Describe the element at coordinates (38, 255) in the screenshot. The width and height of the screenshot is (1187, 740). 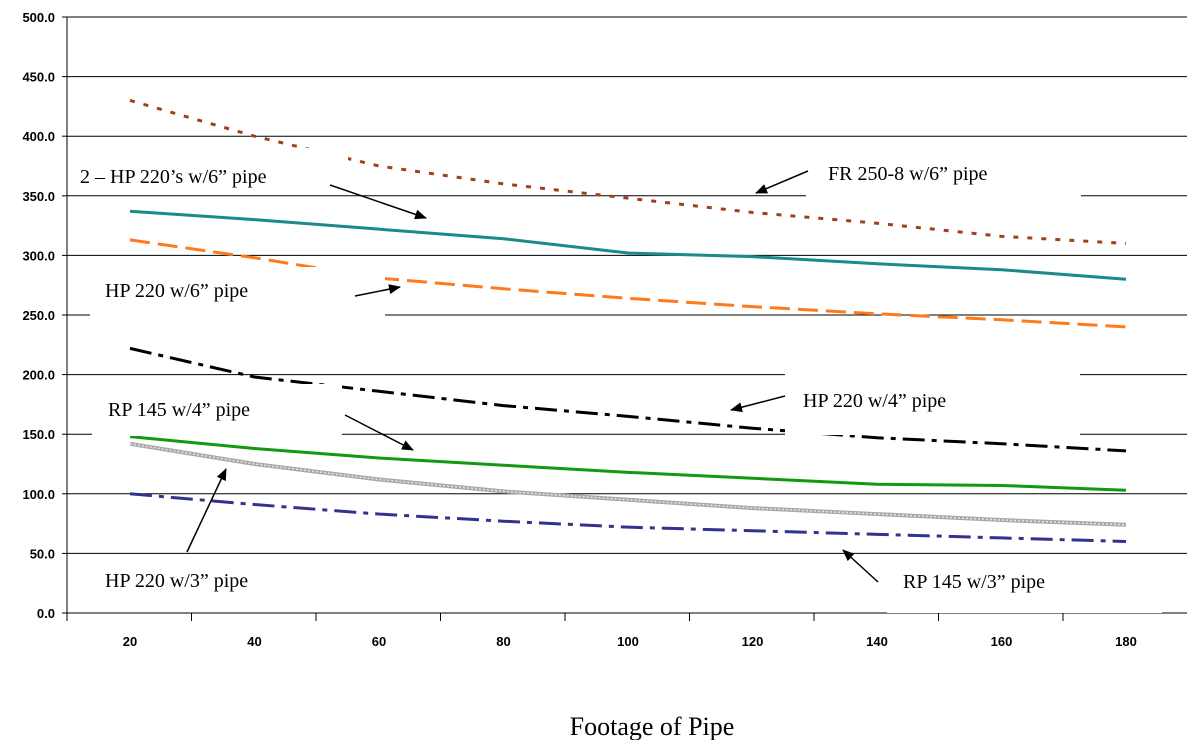
I see `y-tick-label: 300.0` at that location.